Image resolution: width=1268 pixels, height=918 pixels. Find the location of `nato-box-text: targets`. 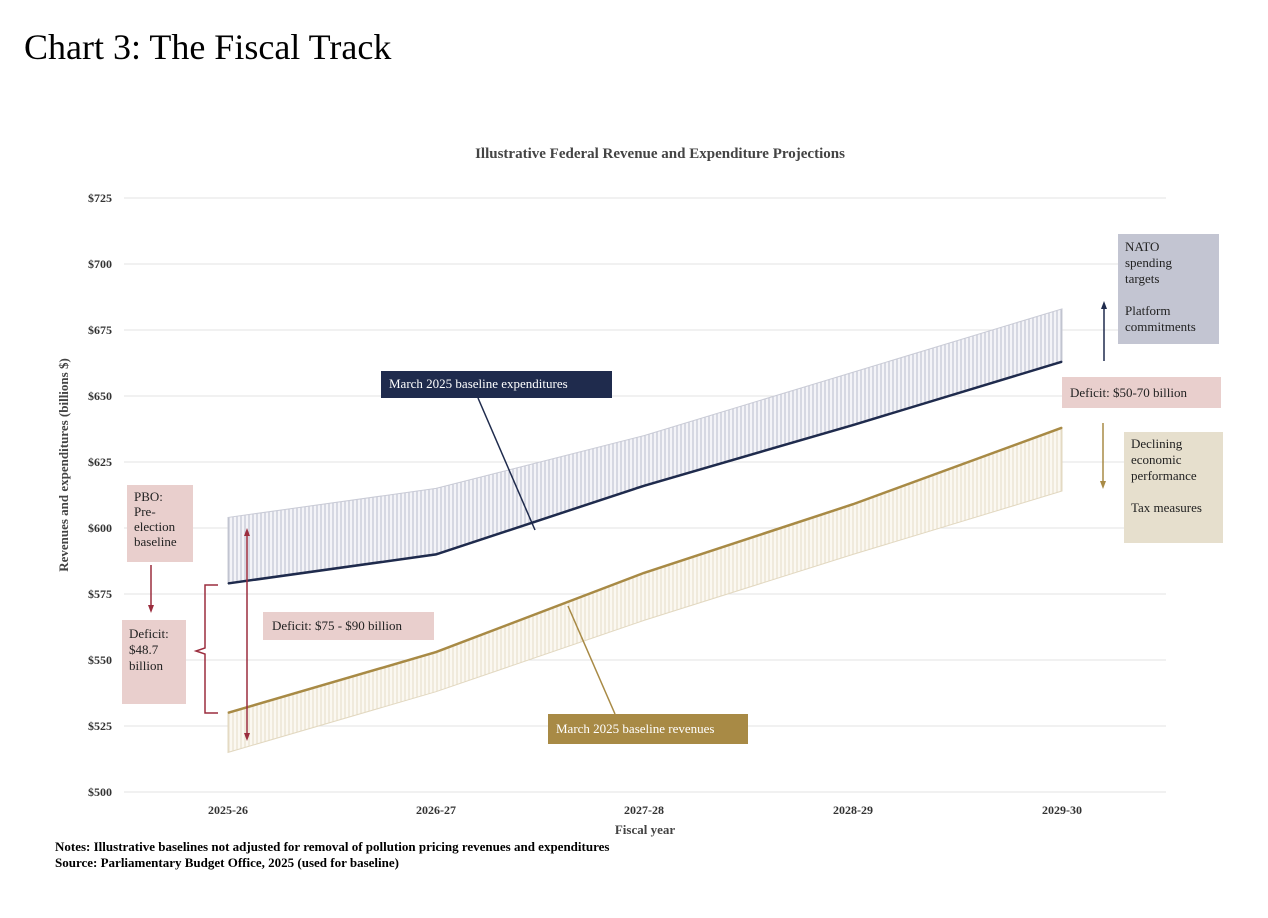

nato-box-text: targets is located at coordinates (1142, 278).